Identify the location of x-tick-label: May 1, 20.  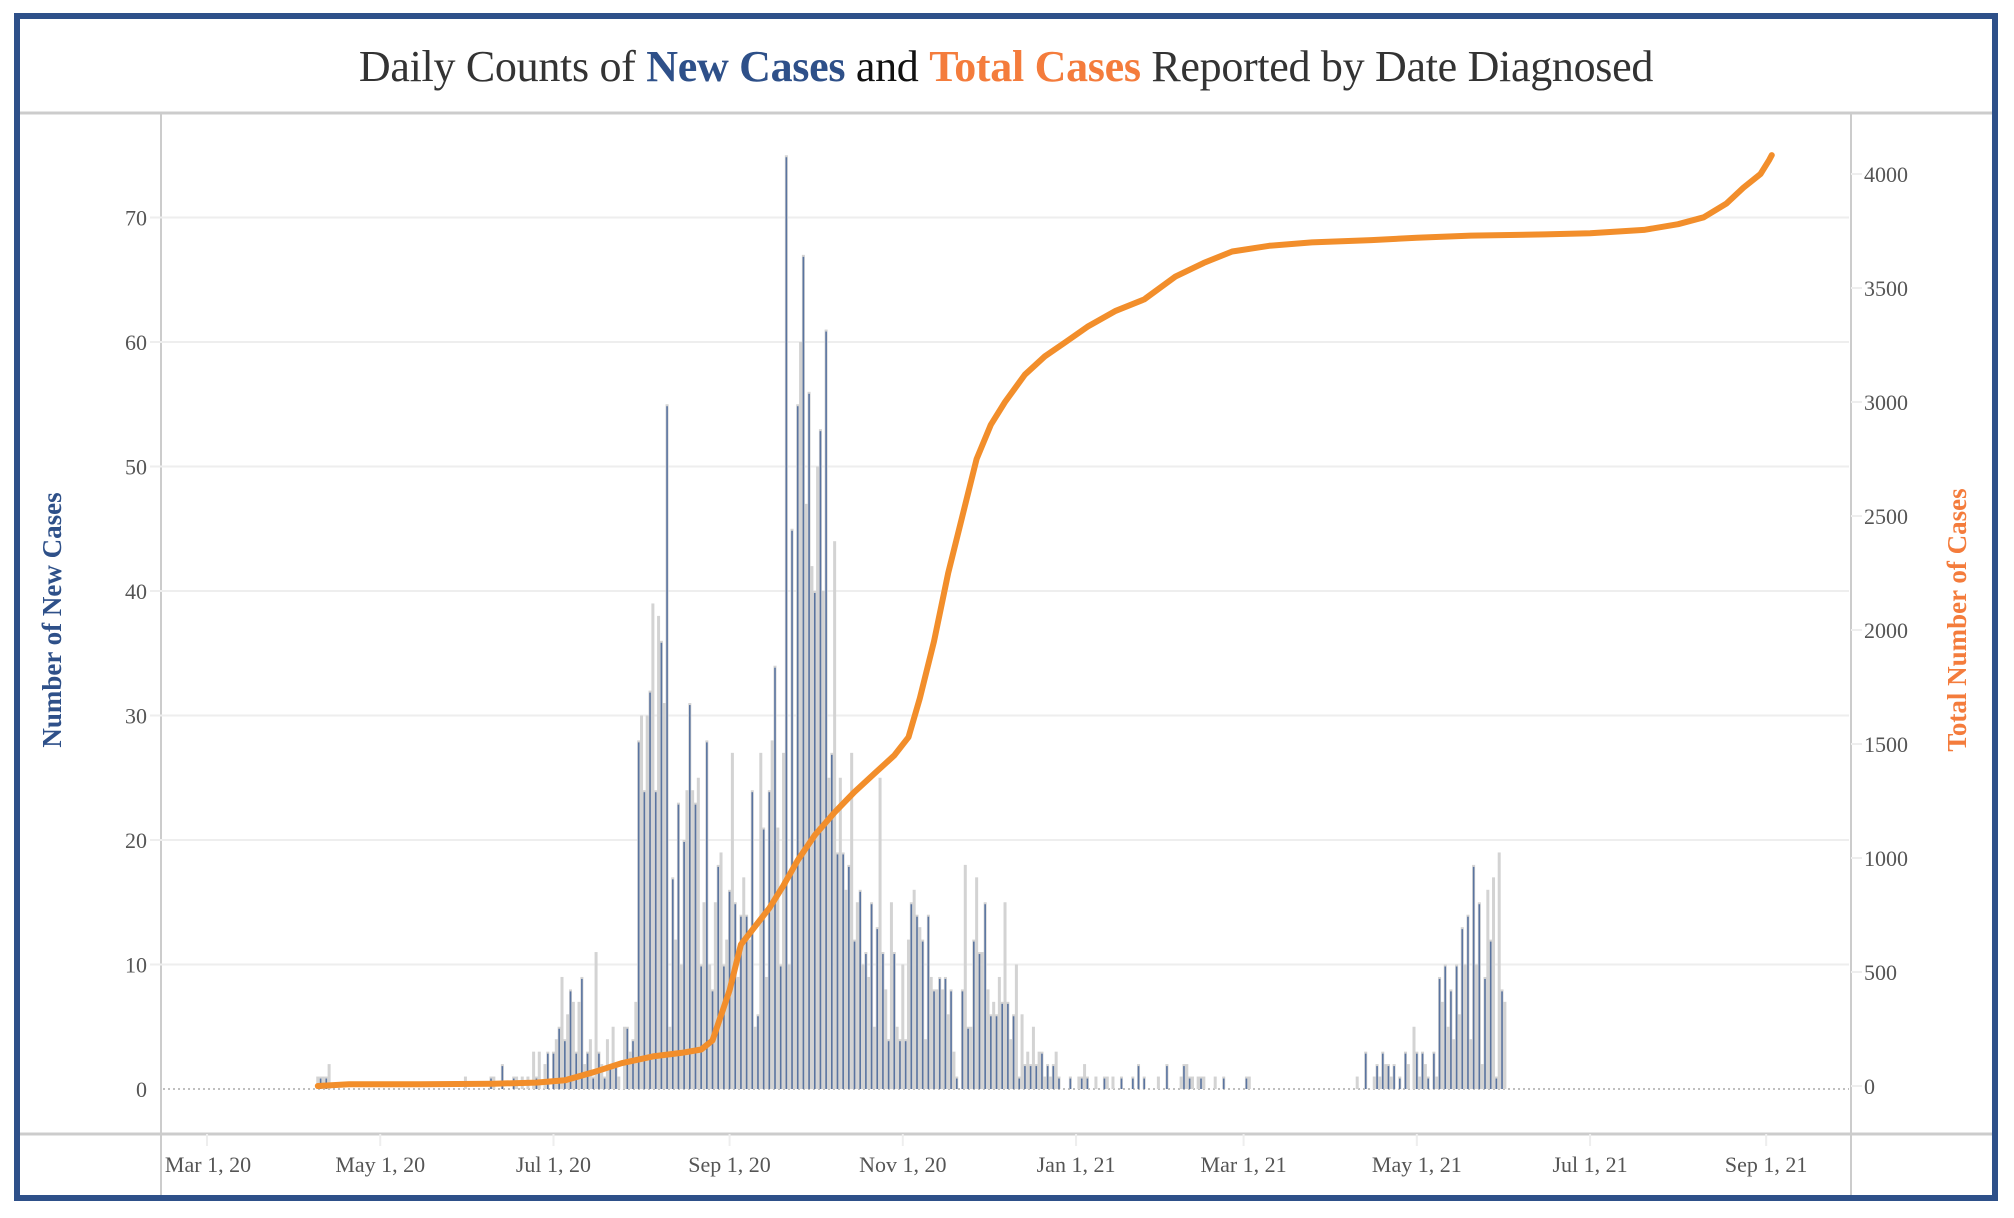
(380, 1164).